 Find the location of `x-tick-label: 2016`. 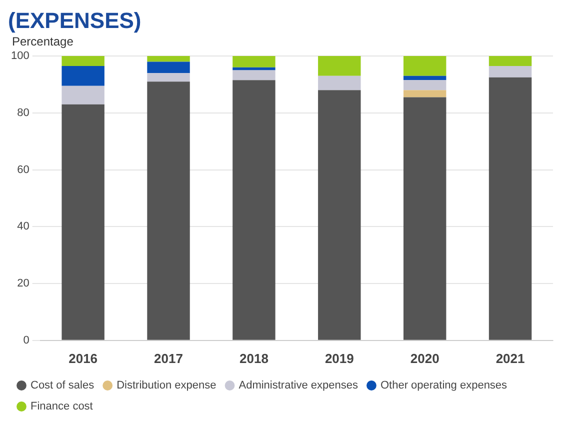

x-tick-label: 2016 is located at coordinates (83, 358).